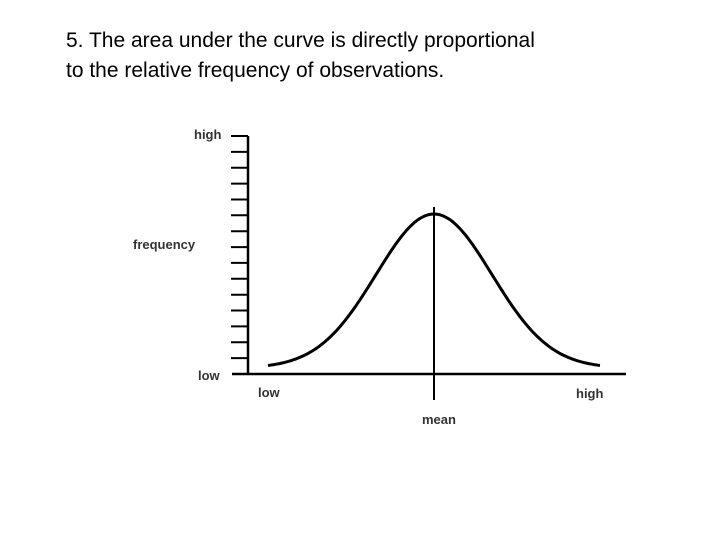  What do you see at coordinates (589, 393) in the screenshot?
I see `x-axis-high-label: high` at bounding box center [589, 393].